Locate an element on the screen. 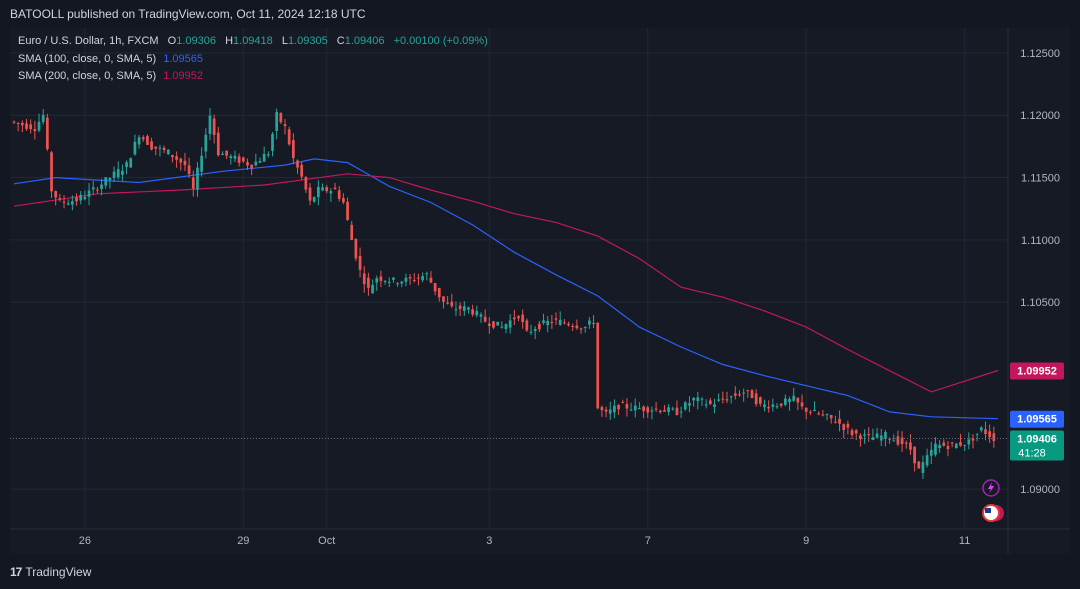 This screenshot has height=589, width=1080. price-label-box is located at coordinates (1037, 419).